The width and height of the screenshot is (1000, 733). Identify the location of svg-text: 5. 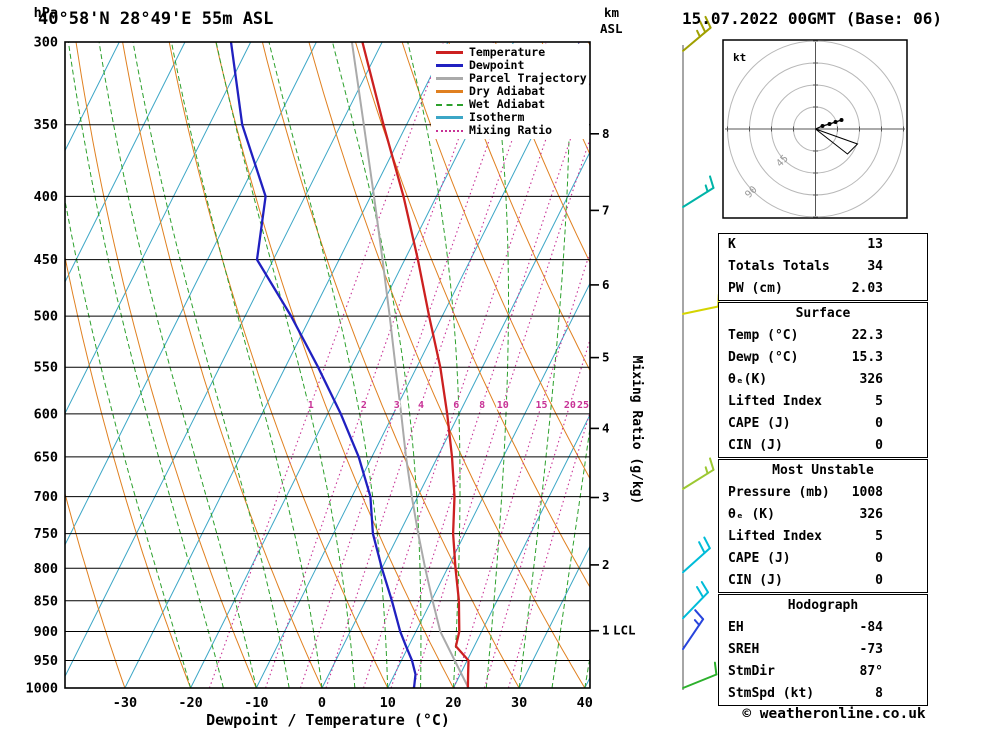
(606, 357).